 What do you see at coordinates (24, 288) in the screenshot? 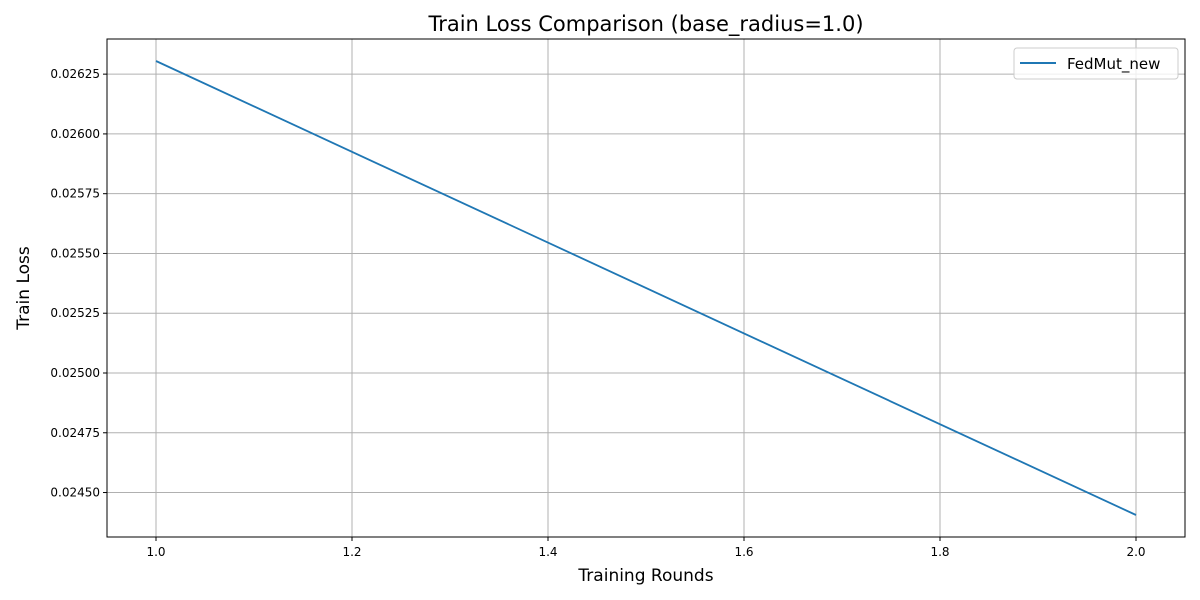
I see `y-axis-title: Train Loss` at bounding box center [24, 288].